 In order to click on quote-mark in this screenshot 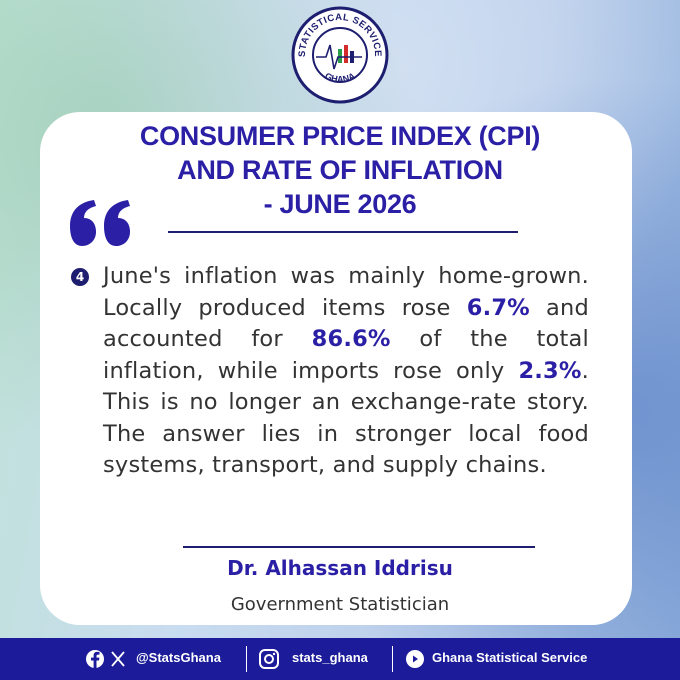, I will do `click(100, 223)`.